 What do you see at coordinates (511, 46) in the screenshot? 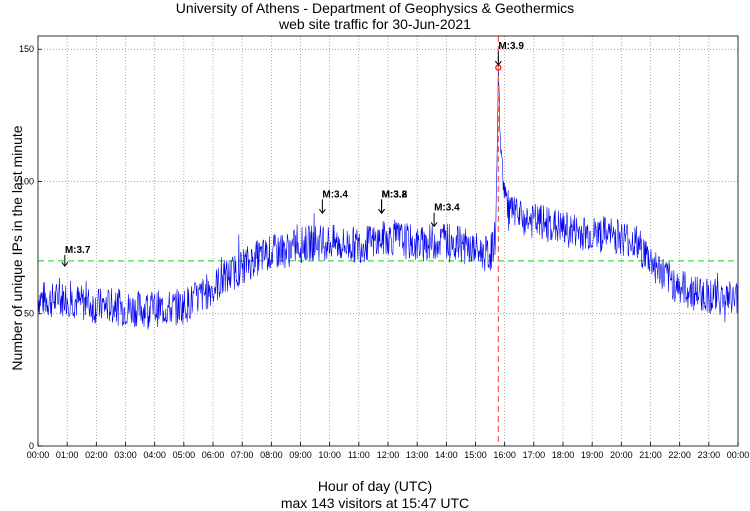
I see `quake-annotation-label: M:3.9` at bounding box center [511, 46].